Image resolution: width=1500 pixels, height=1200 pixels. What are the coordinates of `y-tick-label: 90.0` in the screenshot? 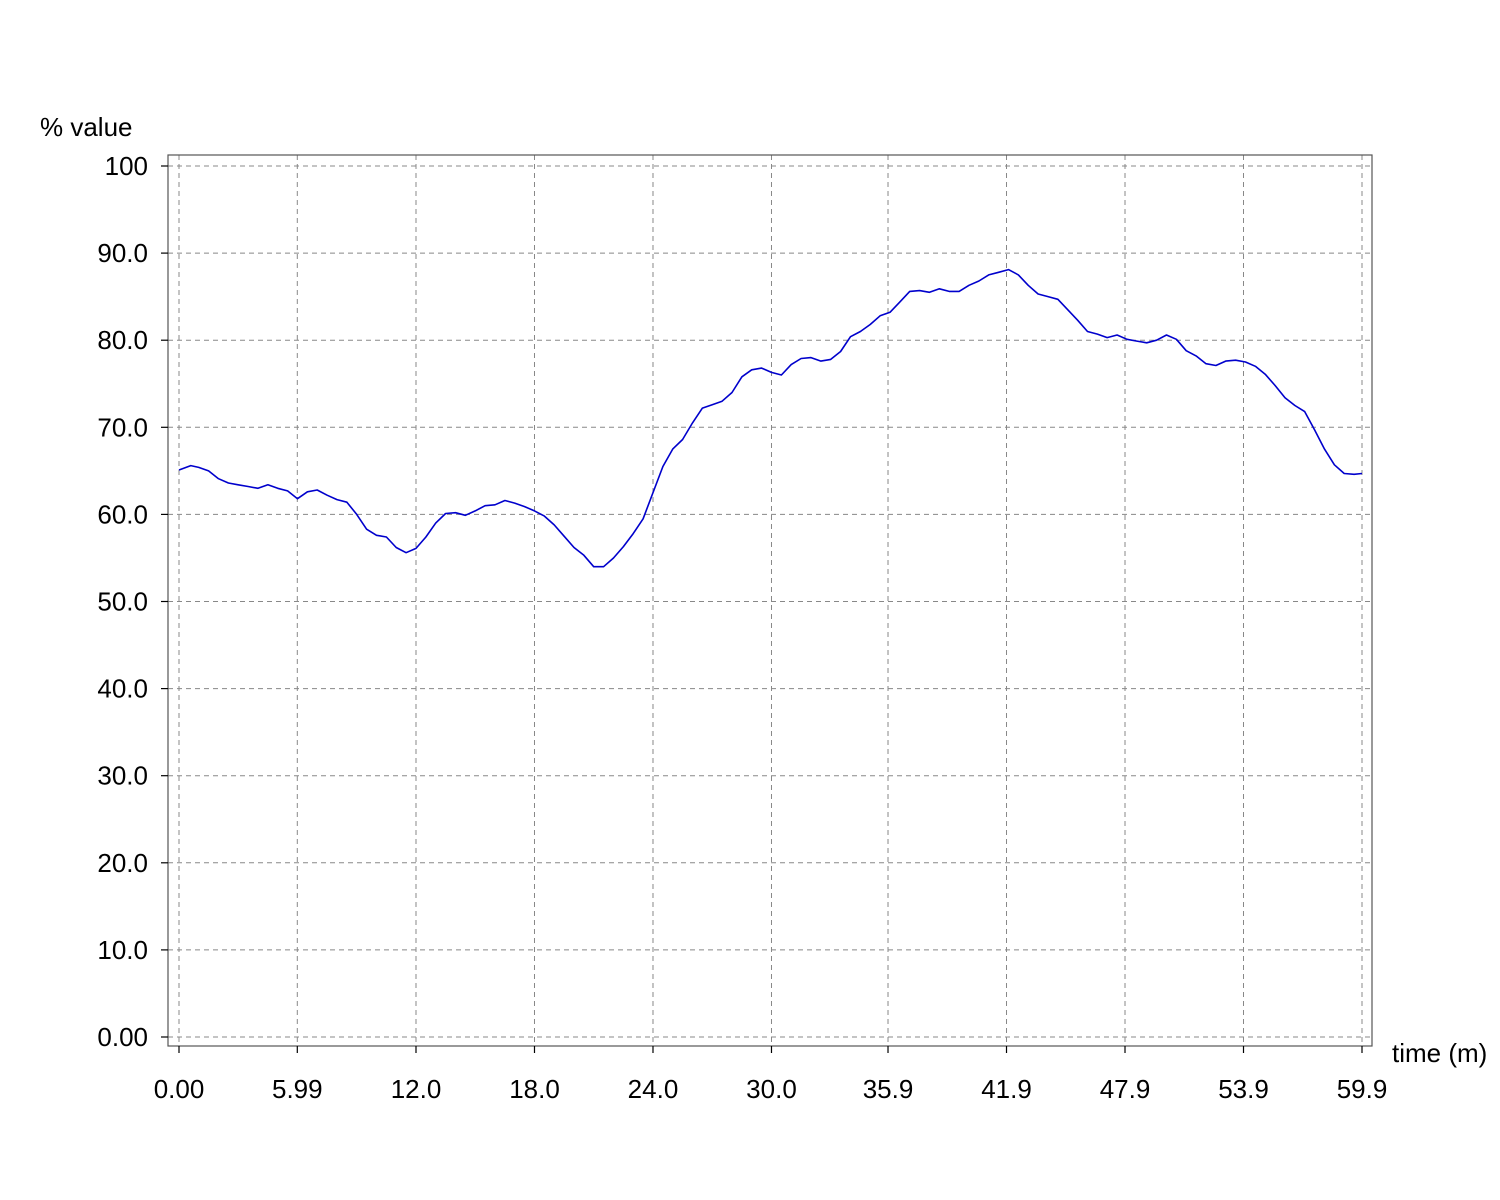 It's located at (122, 253).